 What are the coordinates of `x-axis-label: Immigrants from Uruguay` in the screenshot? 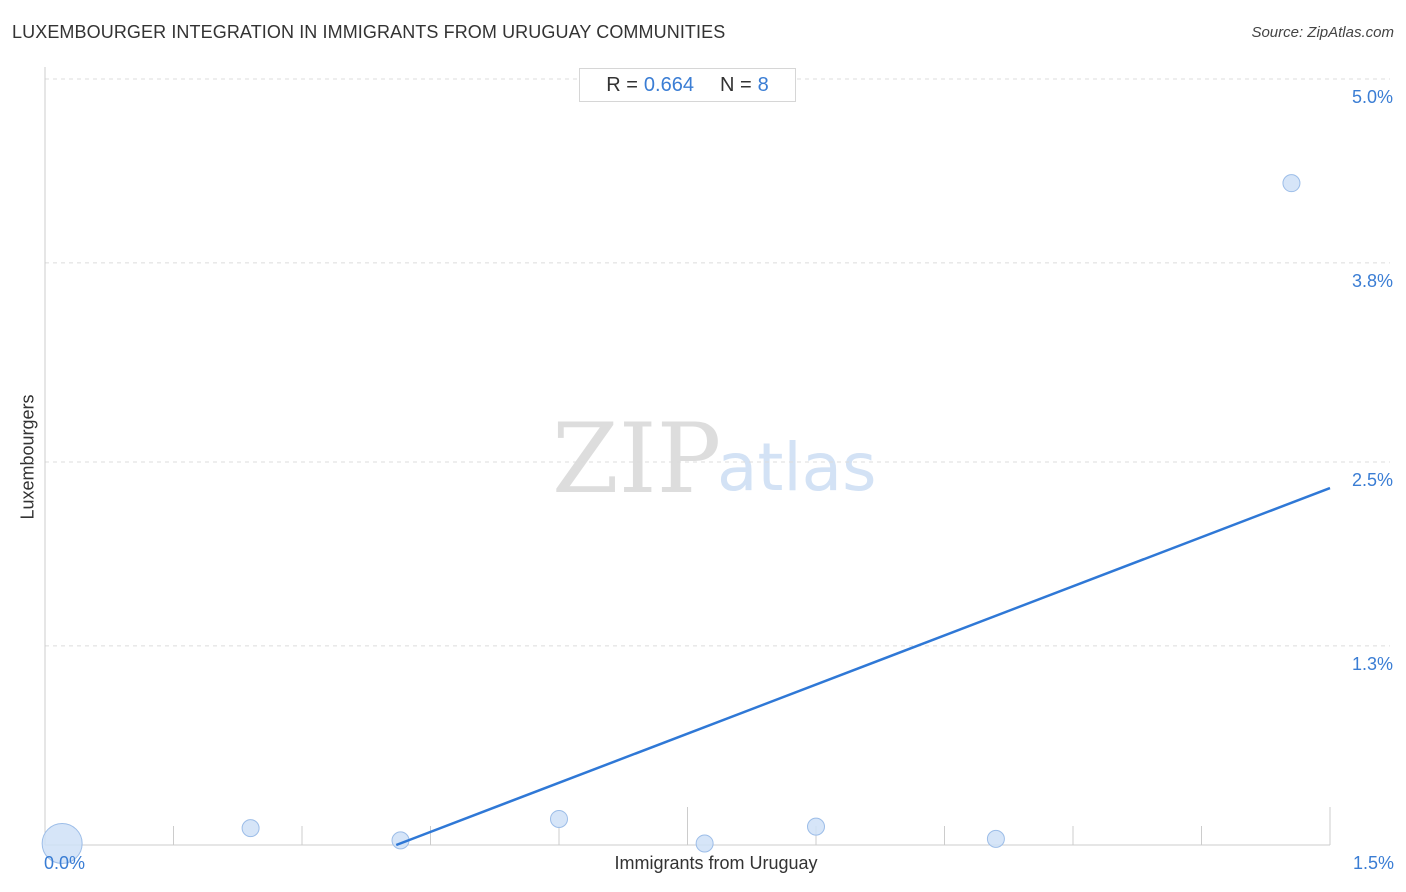 It's located at (716, 863).